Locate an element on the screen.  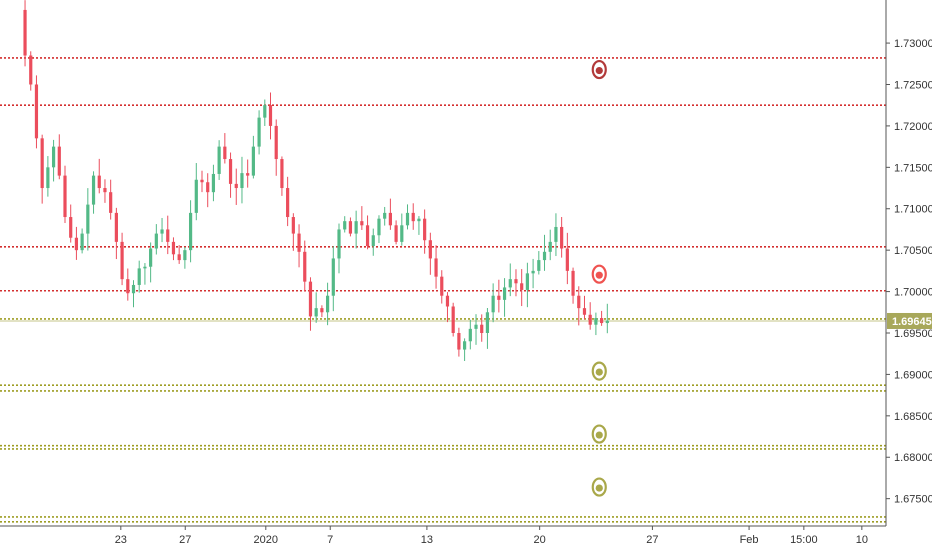
current-price-label: 1.69645 is located at coordinates (912, 322).